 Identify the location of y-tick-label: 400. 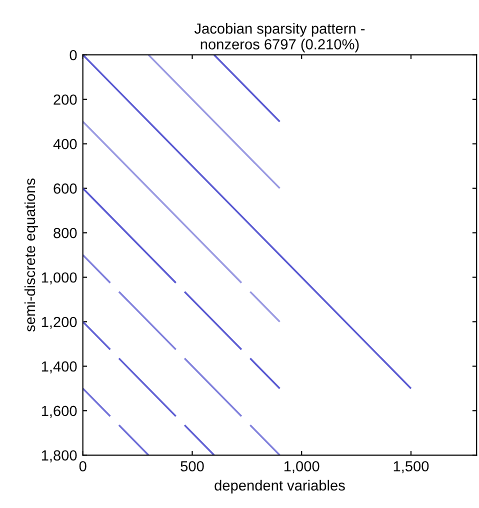
(65, 144).